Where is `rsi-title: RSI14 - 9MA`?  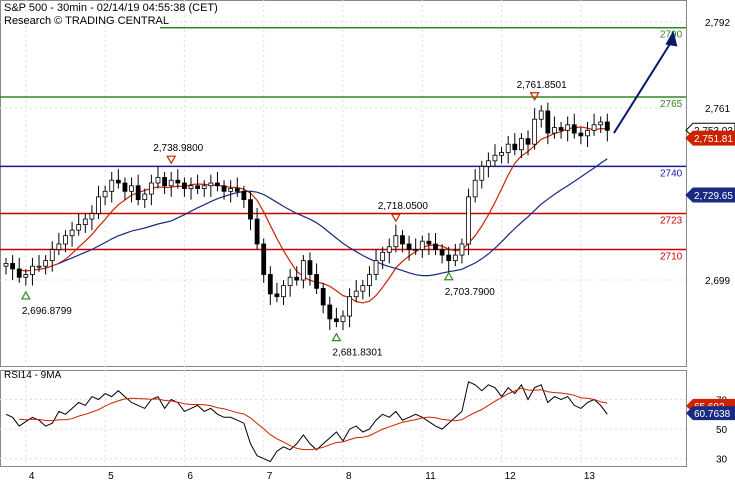 rsi-title: RSI14 - 9MA is located at coordinates (33, 375).